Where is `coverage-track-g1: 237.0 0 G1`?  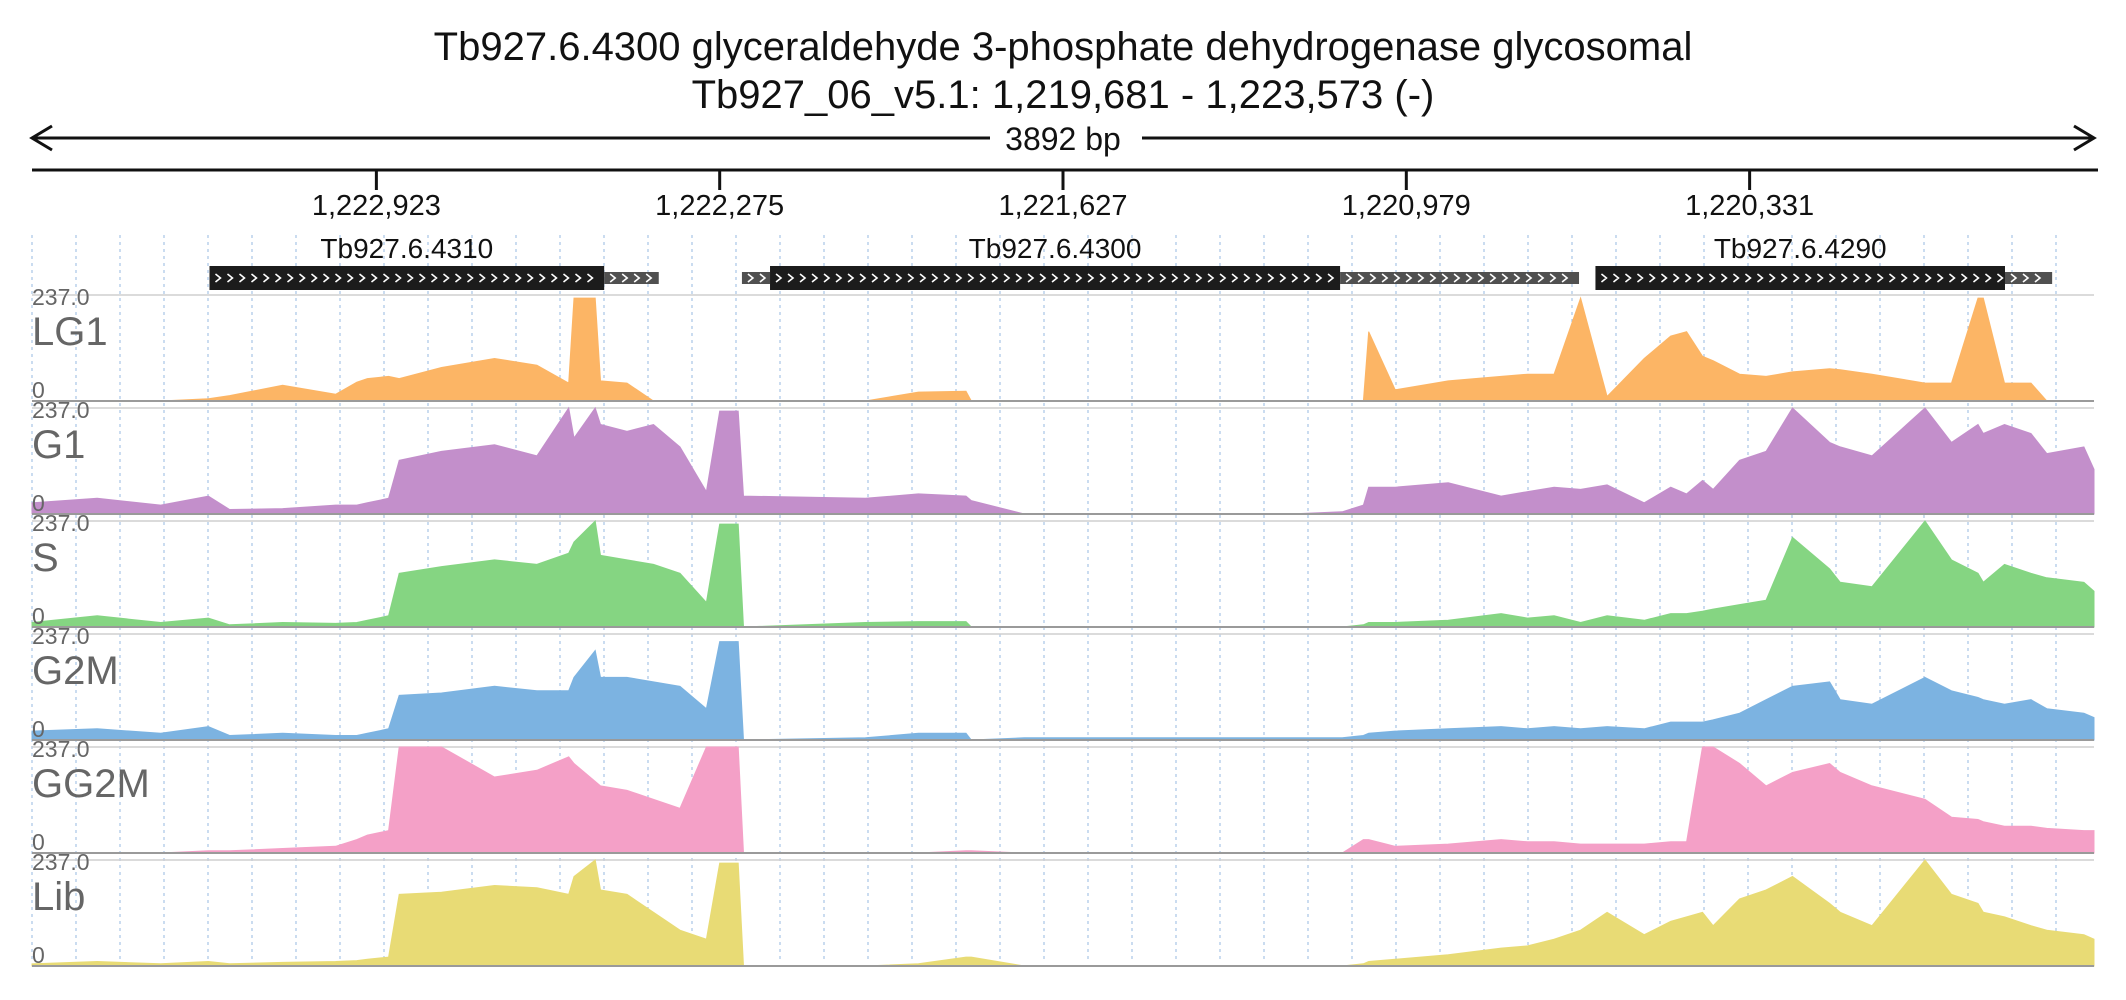
coverage-track-g1: 237.0 0 G1 is located at coordinates (1063, 456).